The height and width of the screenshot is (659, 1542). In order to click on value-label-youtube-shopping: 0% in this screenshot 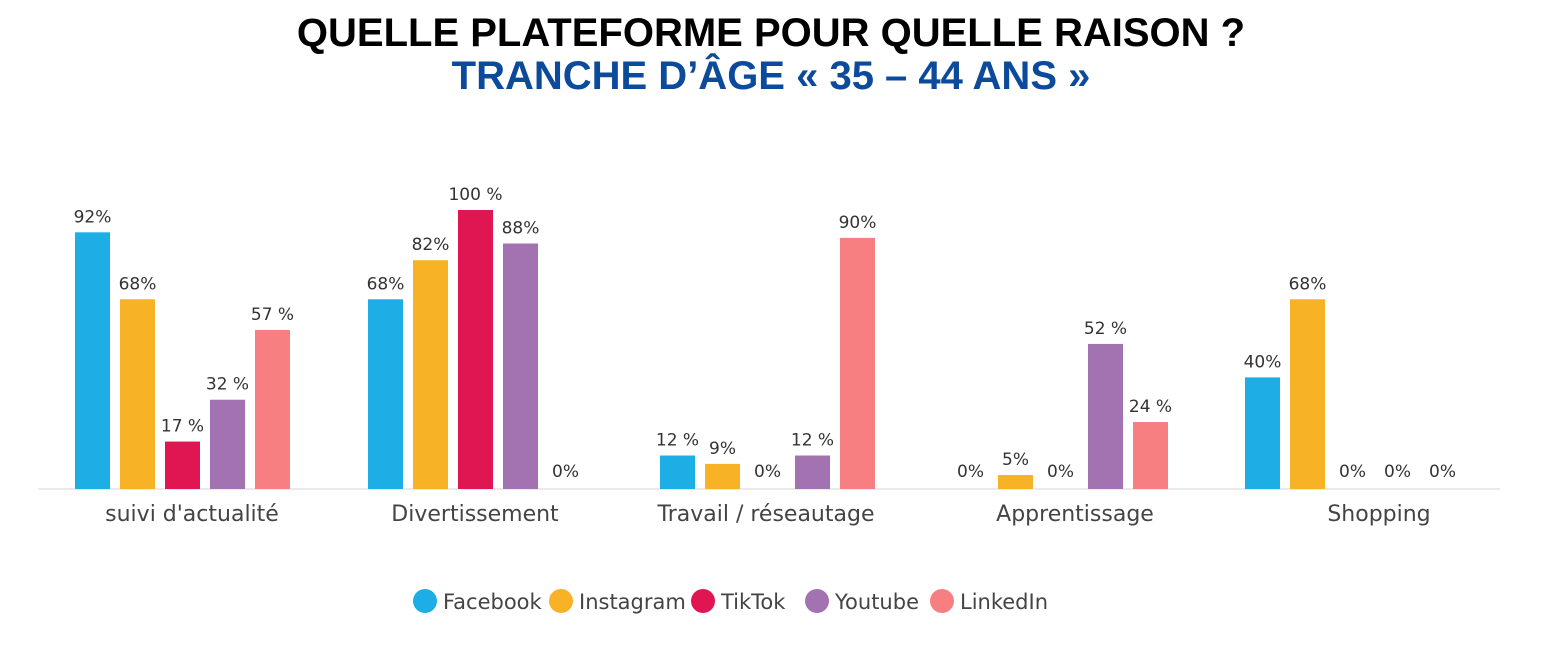, I will do `click(1397, 472)`.